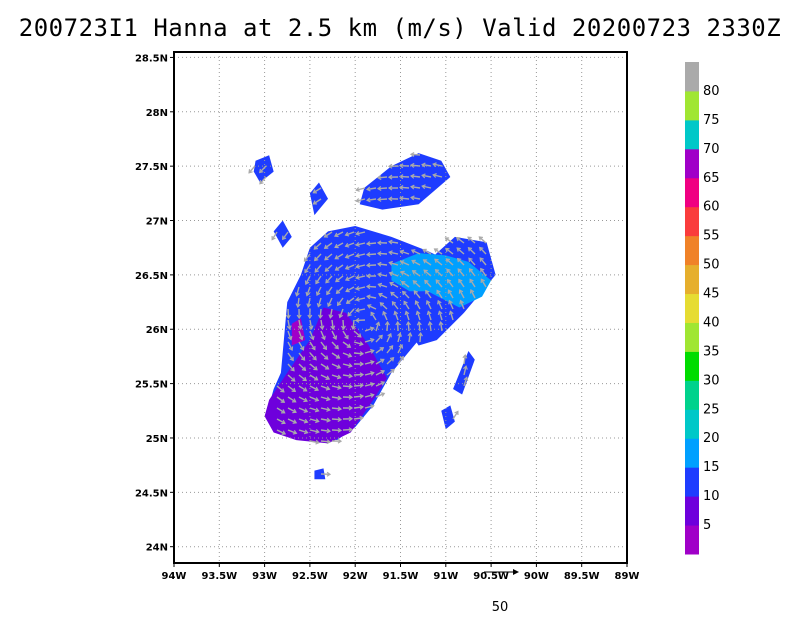  What do you see at coordinates (401, 576) in the screenshot?
I see `lon-tick-label: 91.5W` at bounding box center [401, 576].